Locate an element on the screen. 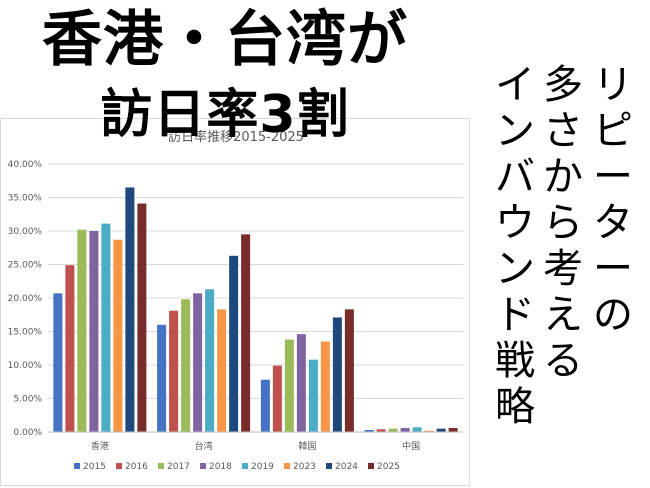 This screenshot has width=650, height=488. headline-line-2: 訪日率3割 is located at coordinates (225, 115).